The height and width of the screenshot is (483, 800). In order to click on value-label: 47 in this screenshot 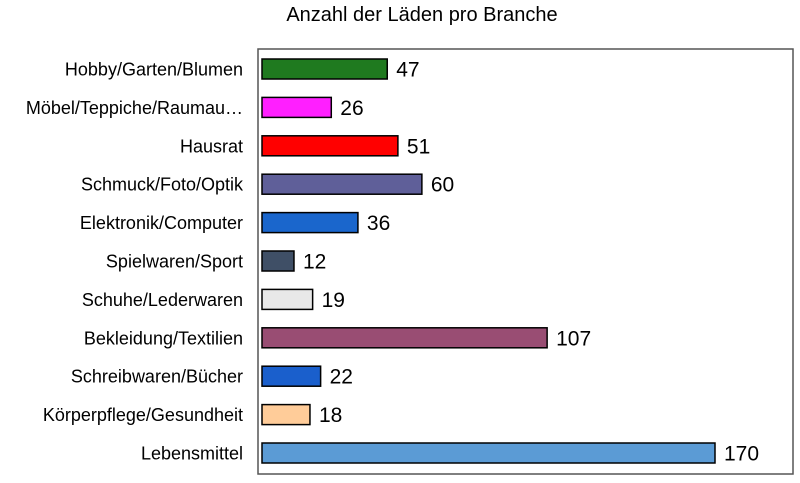, I will do `click(407, 70)`.